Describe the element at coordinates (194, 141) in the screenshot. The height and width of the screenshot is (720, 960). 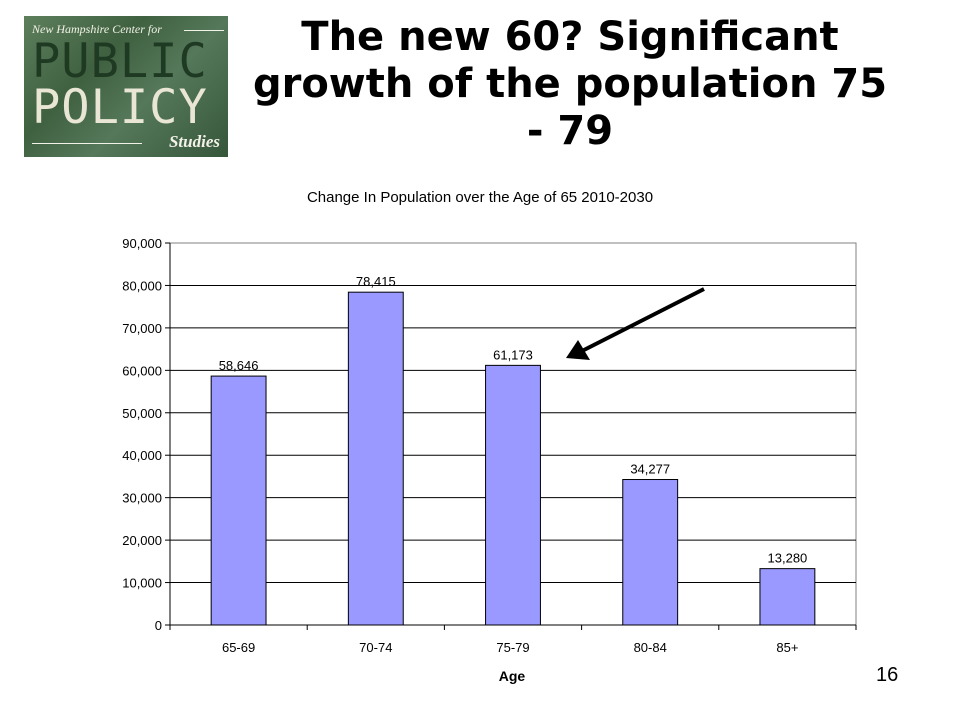
I see `logo-line3: Studies` at that location.